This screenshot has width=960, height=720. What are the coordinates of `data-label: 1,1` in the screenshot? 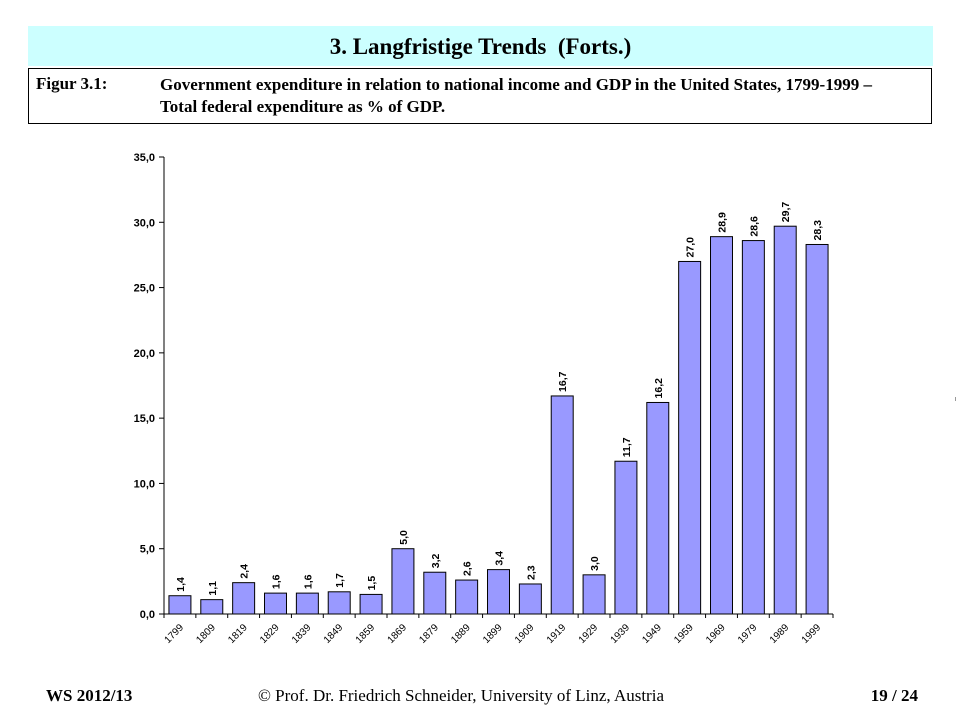 It's located at (213, 588).